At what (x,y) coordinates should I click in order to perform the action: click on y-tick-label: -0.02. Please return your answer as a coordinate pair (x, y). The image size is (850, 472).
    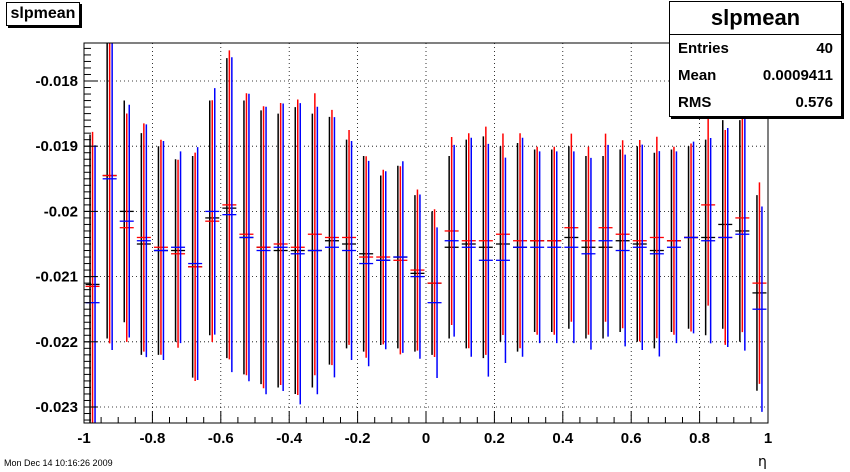
    Looking at the image, I should click on (61, 211).